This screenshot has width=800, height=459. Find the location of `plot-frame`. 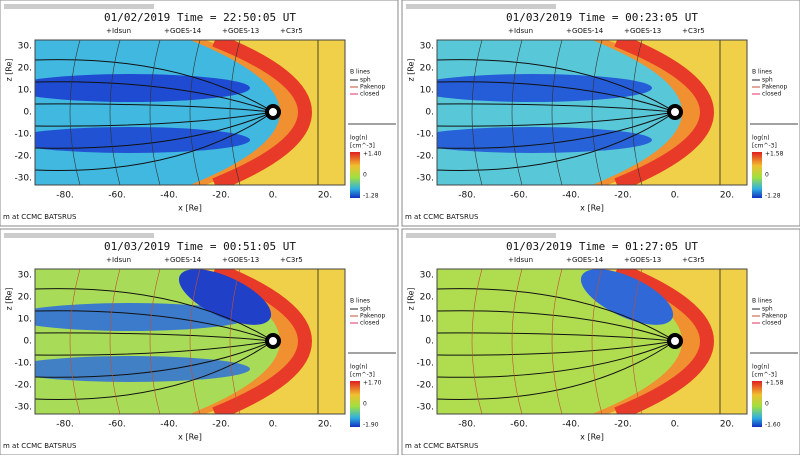

plot-frame is located at coordinates (592, 341).